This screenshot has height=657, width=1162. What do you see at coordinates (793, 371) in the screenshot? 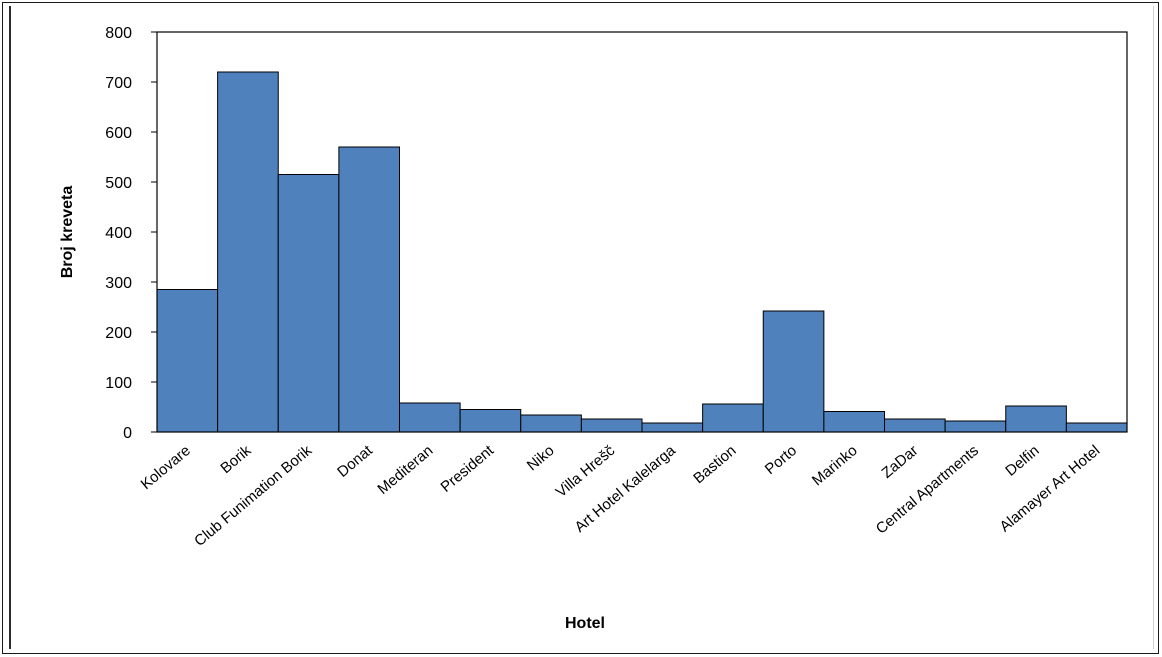
I see `bar-porto` at bounding box center [793, 371].